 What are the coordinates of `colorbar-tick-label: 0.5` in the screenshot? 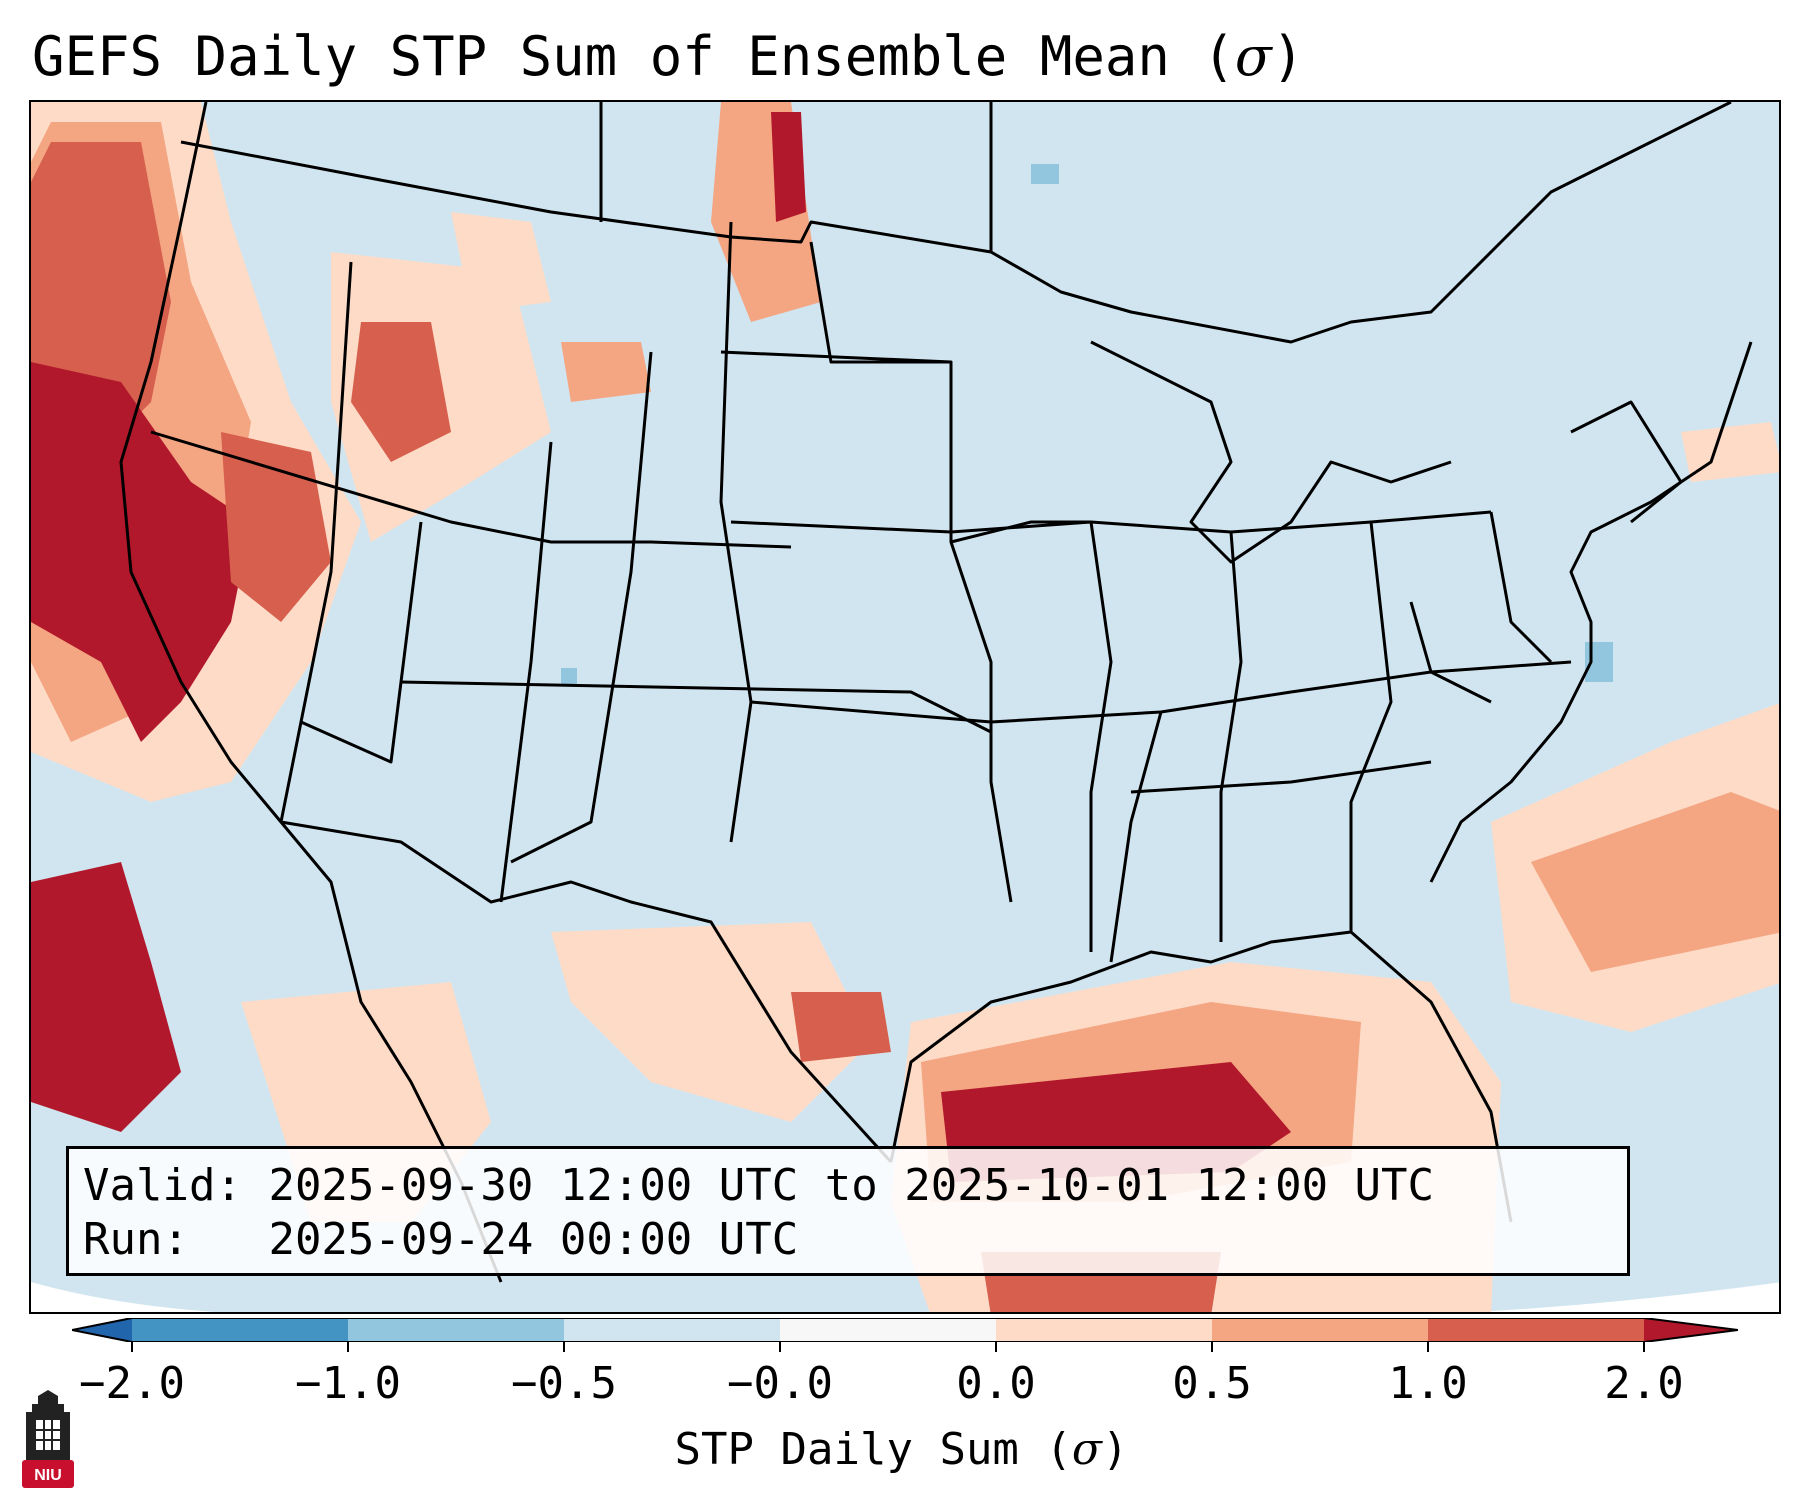 It's located at (1212, 1383).